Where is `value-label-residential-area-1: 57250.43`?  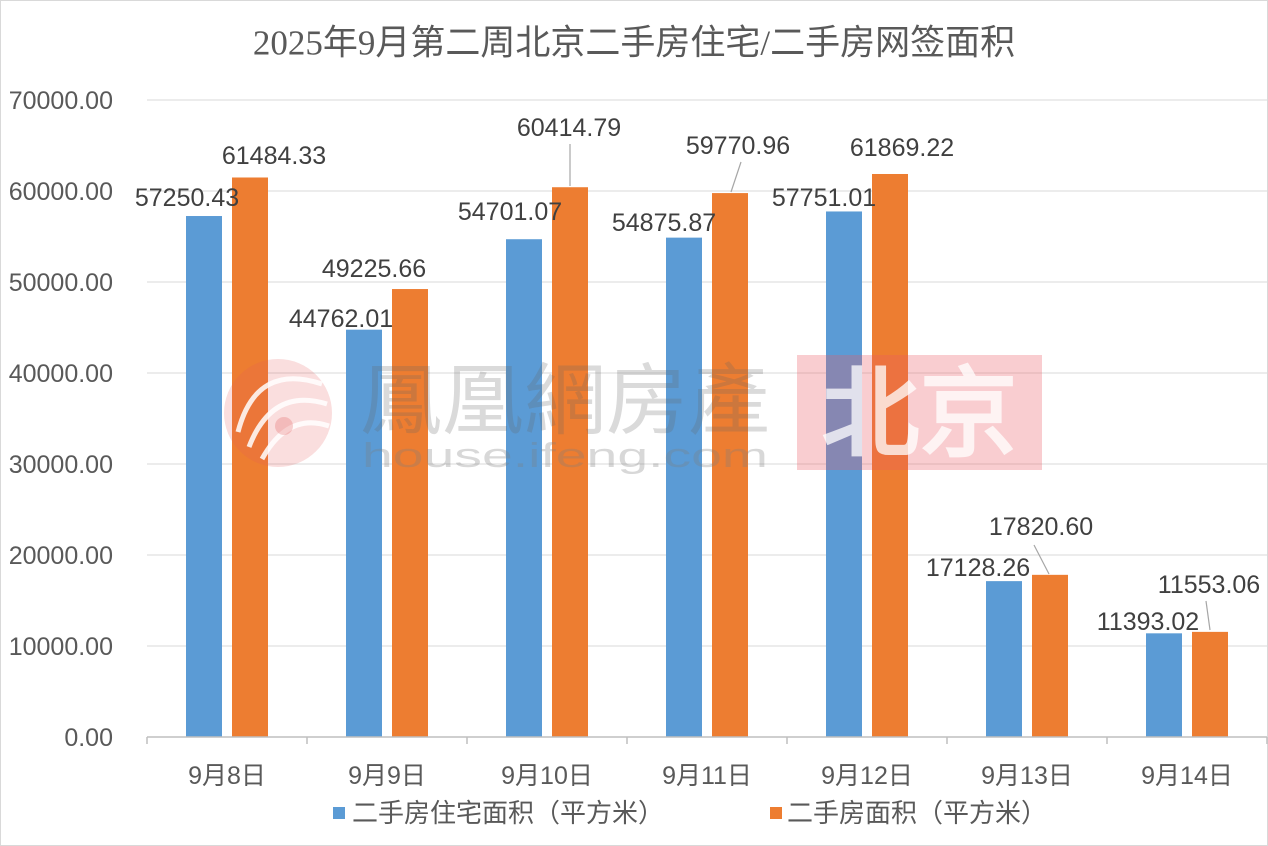
value-label-residential-area-1: 57250.43 is located at coordinates (187, 198).